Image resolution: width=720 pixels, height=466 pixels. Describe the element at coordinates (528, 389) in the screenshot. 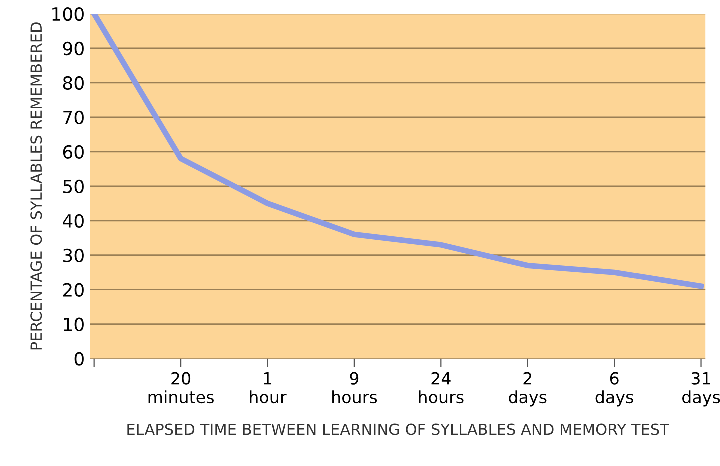

I see `x-tick-label: 2 days` at that location.